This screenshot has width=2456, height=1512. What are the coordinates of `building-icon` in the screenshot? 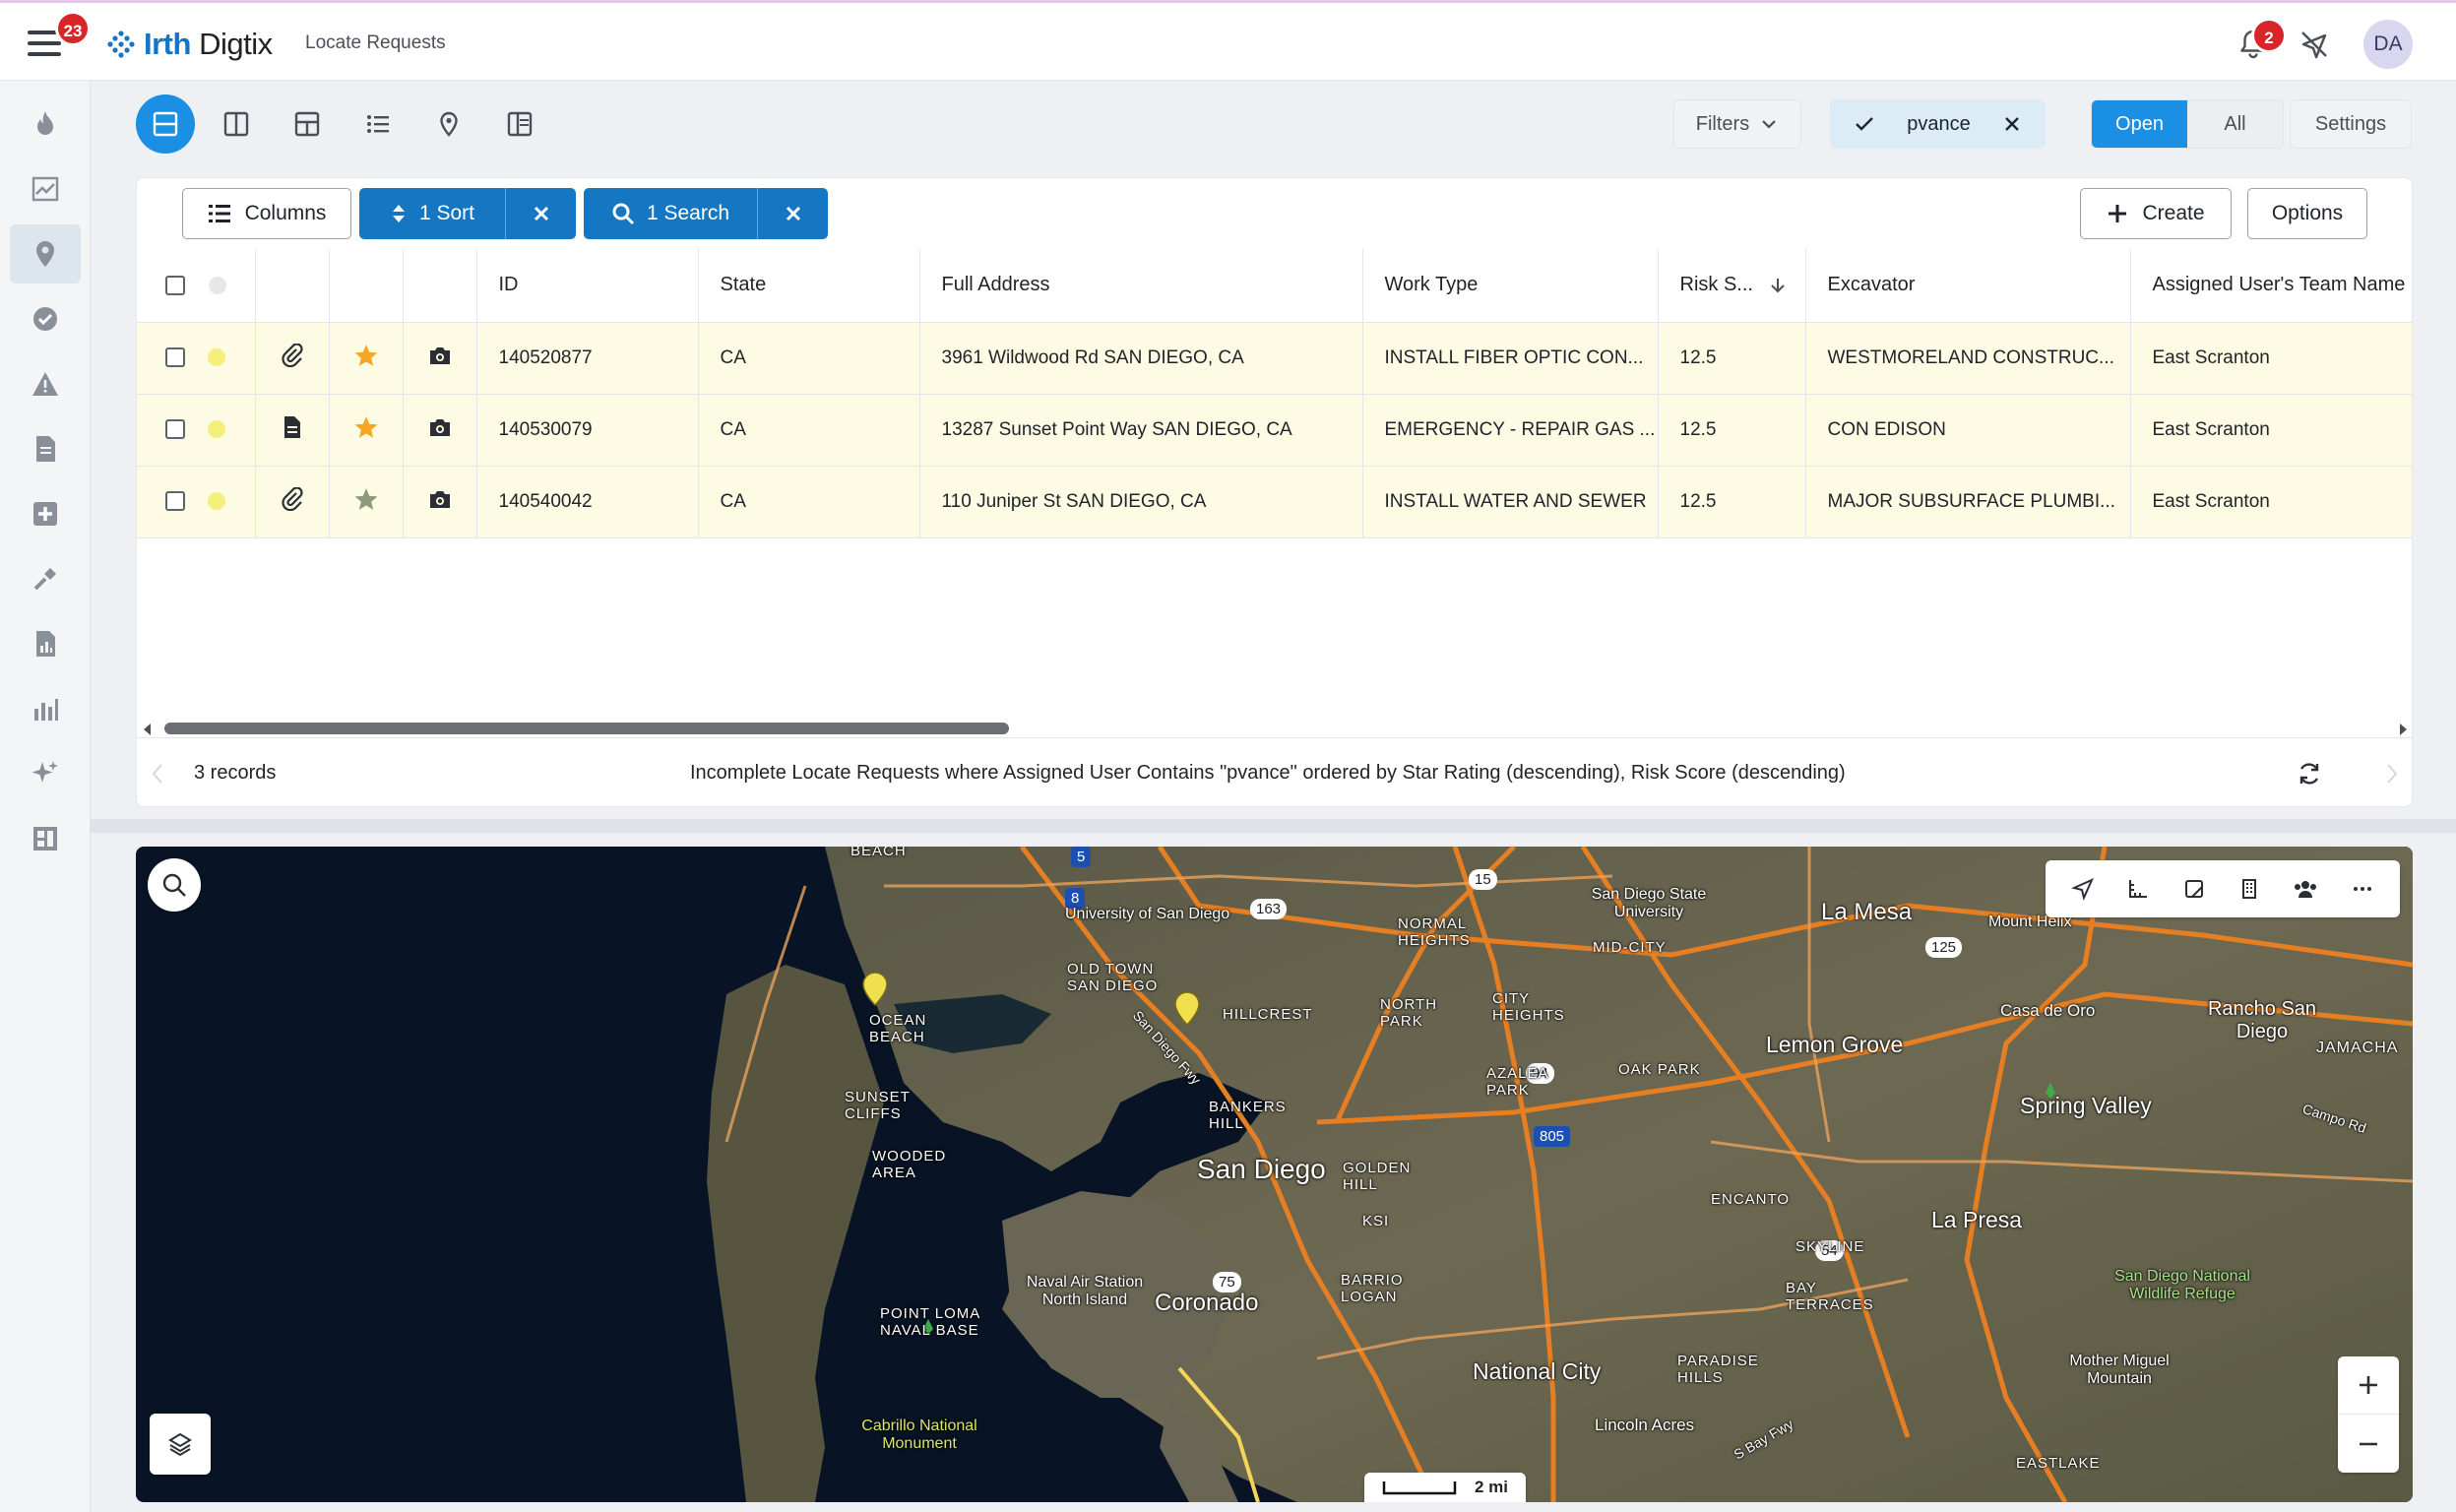 It's located at (2249, 889).